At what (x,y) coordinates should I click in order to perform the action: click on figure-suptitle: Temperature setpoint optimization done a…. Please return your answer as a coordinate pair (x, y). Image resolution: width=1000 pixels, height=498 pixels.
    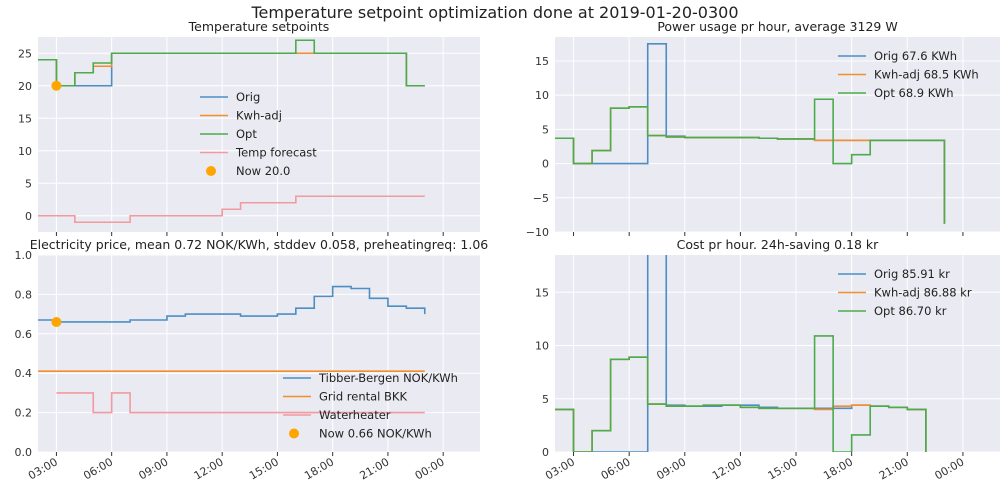
    Looking at the image, I should click on (494, 12).